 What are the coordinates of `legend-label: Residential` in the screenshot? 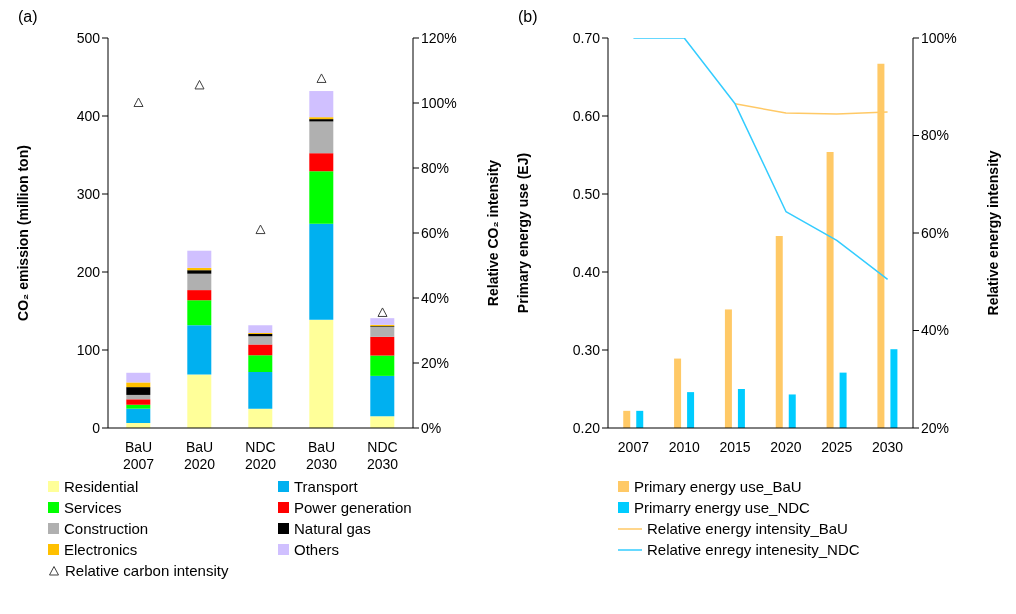 It's located at (101, 486).